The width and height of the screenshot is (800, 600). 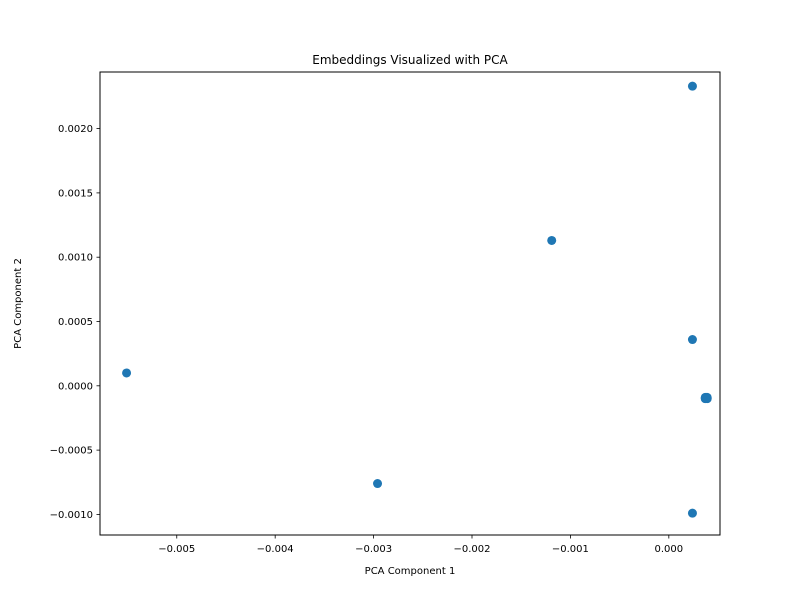 I want to click on y-tick-label: 0.0020, so click(x=75, y=129).